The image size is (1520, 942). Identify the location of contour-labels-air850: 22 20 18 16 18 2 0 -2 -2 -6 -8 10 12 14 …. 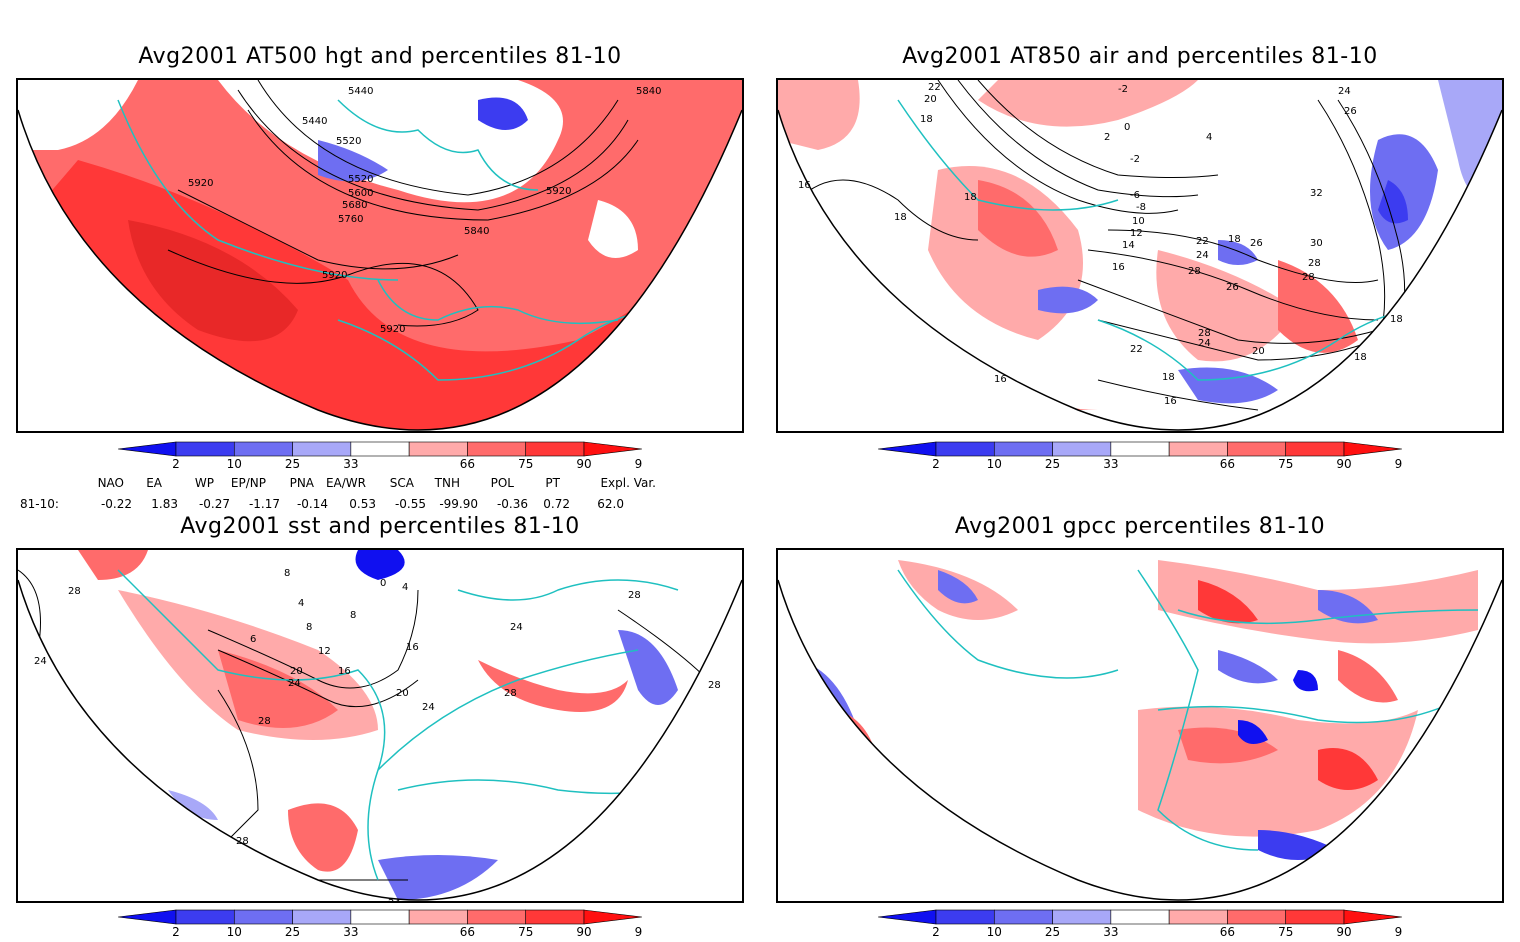
(1100, 244).